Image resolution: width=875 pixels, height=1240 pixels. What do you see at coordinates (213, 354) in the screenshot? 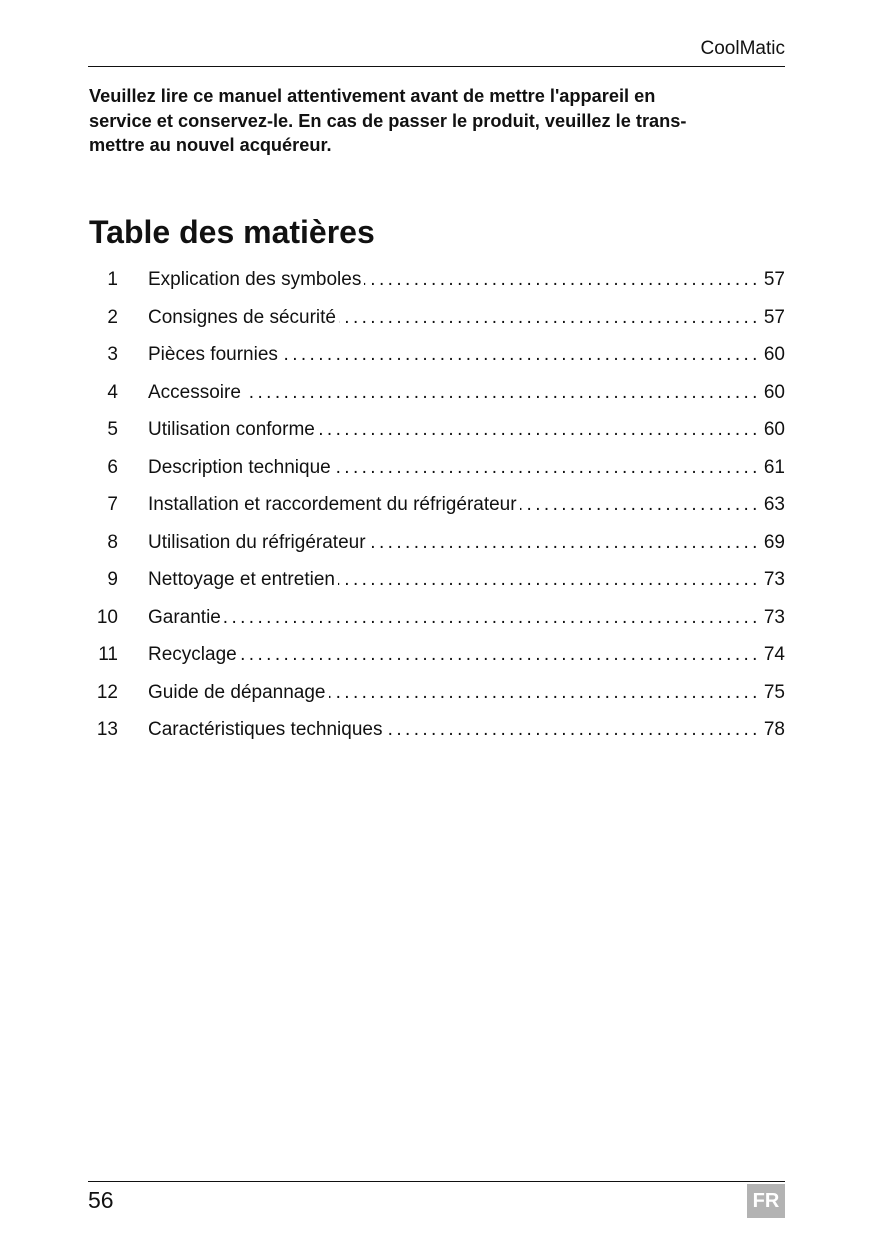
I see `toc-entry-label: Pièces fournies` at bounding box center [213, 354].